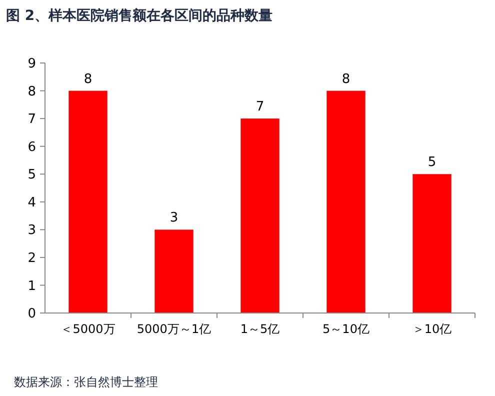  What do you see at coordinates (346, 329) in the screenshot?
I see `x-tick-label: 5～10亿` at bounding box center [346, 329].